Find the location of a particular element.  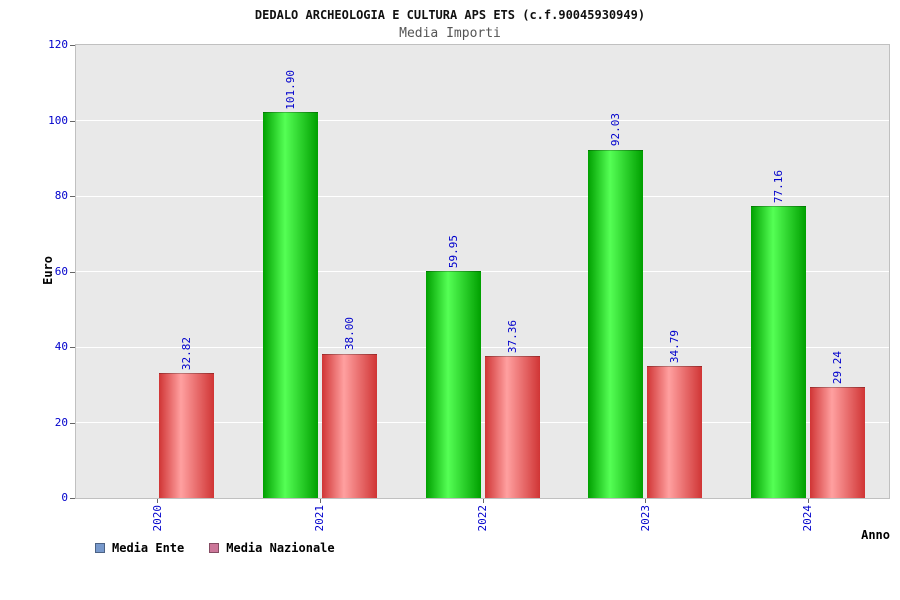

y-tick-label: 40 is located at coordinates (61, 346).